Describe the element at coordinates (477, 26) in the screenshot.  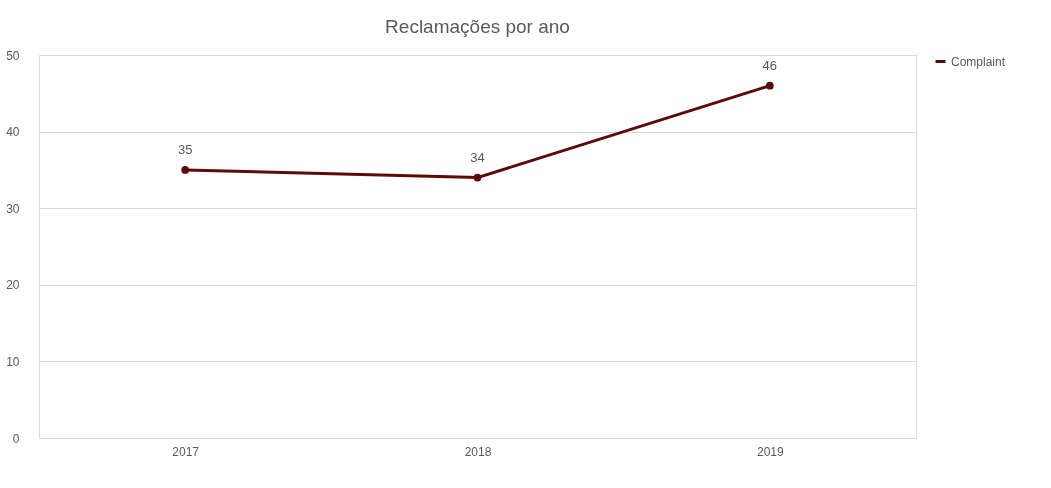
I see `chart-title: Reclamações por ano` at that location.